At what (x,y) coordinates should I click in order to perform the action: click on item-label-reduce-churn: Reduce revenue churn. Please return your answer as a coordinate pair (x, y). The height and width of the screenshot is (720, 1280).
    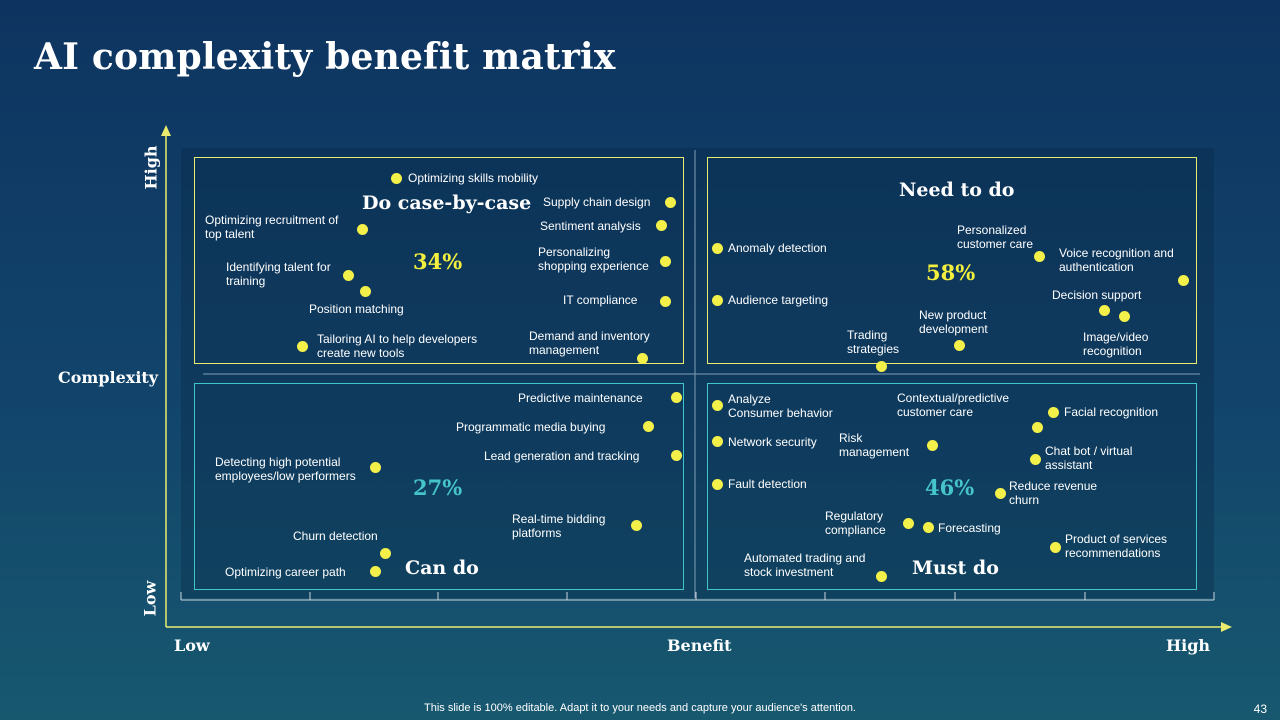
    Looking at the image, I should click on (1053, 493).